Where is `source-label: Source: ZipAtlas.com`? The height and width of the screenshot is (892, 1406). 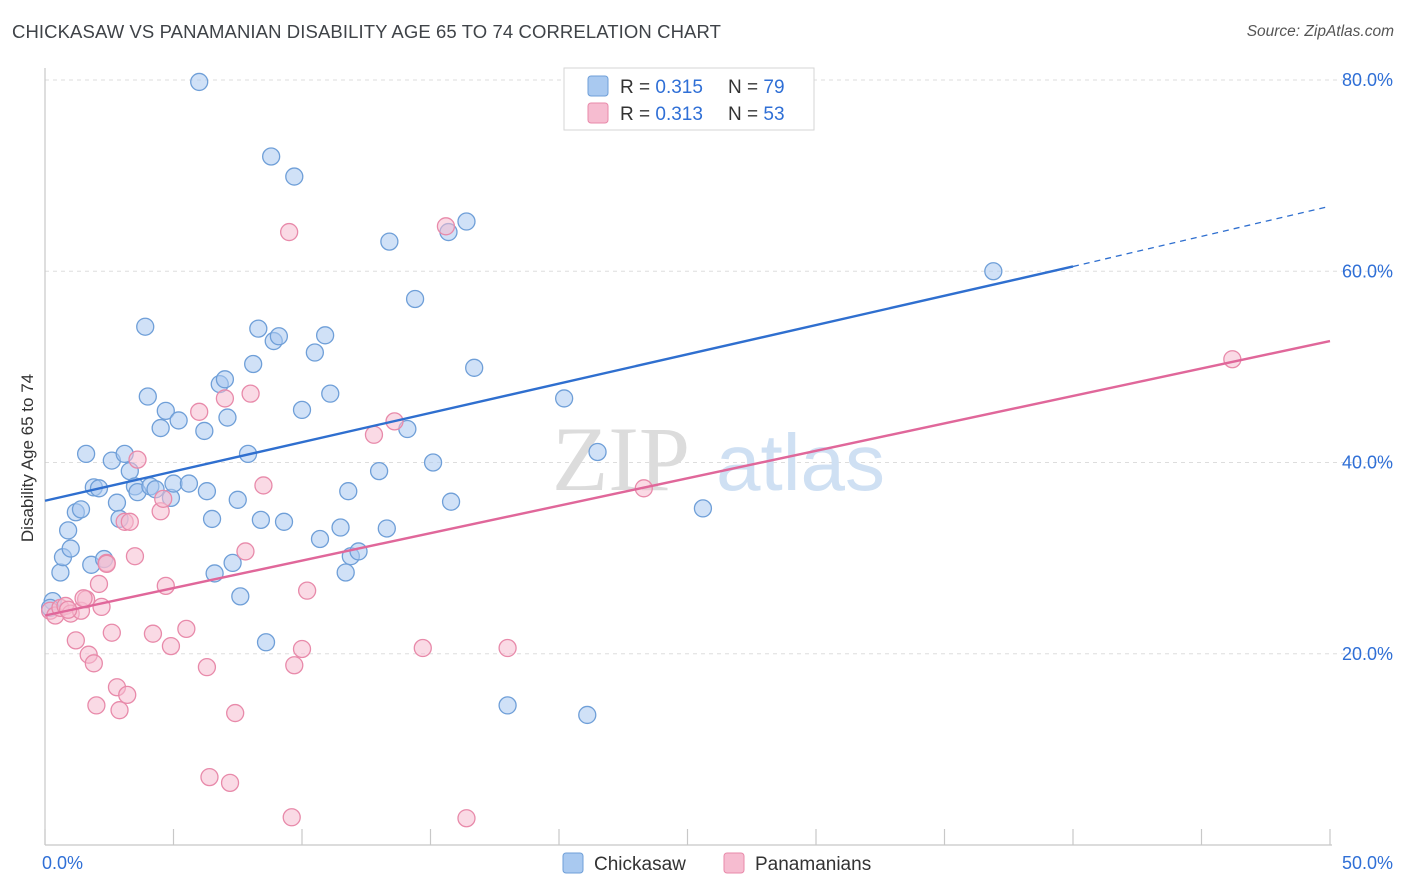 source-label: Source: ZipAtlas.com is located at coordinates (1320, 31).